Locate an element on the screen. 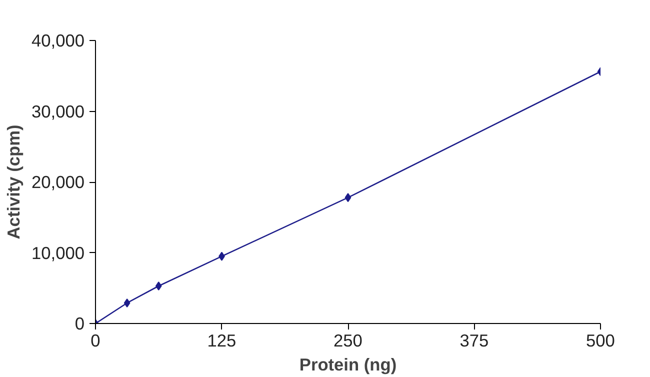  y-tick-label: 30,000 is located at coordinates (58, 111).